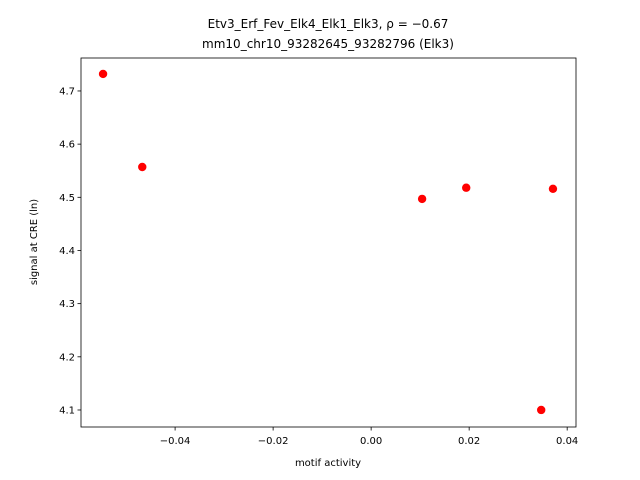 The height and width of the screenshot is (480, 640). What do you see at coordinates (567, 441) in the screenshot?
I see `x-tick-label: 0.04` at bounding box center [567, 441].